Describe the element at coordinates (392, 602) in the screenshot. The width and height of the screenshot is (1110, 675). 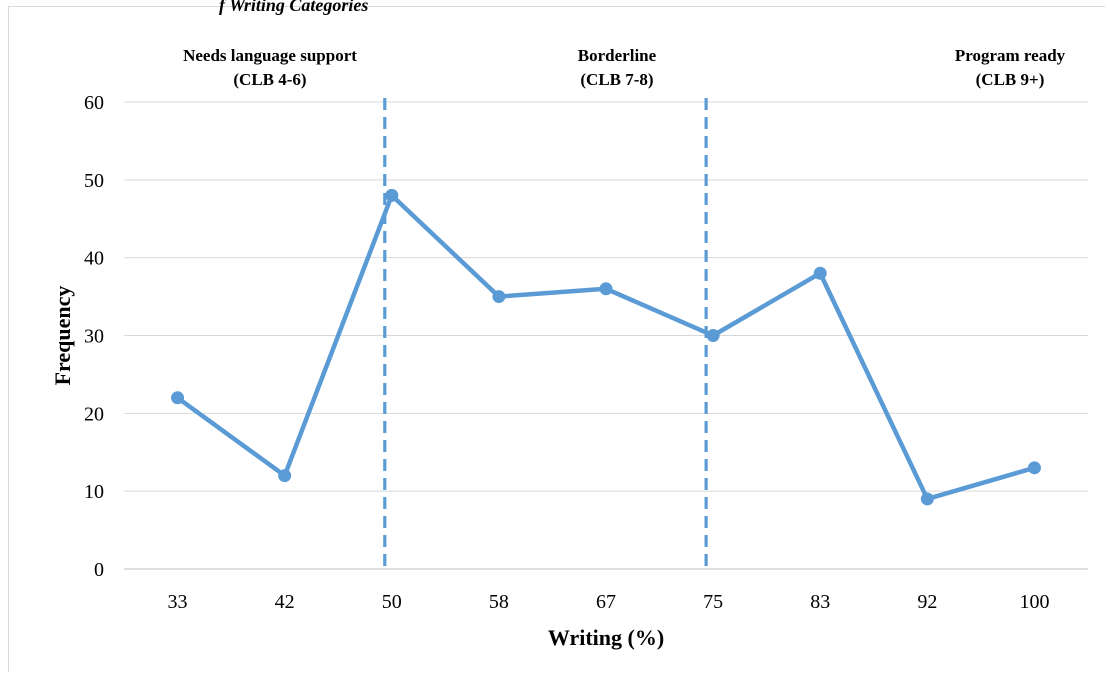
I see `x-tick-label: 50` at that location.